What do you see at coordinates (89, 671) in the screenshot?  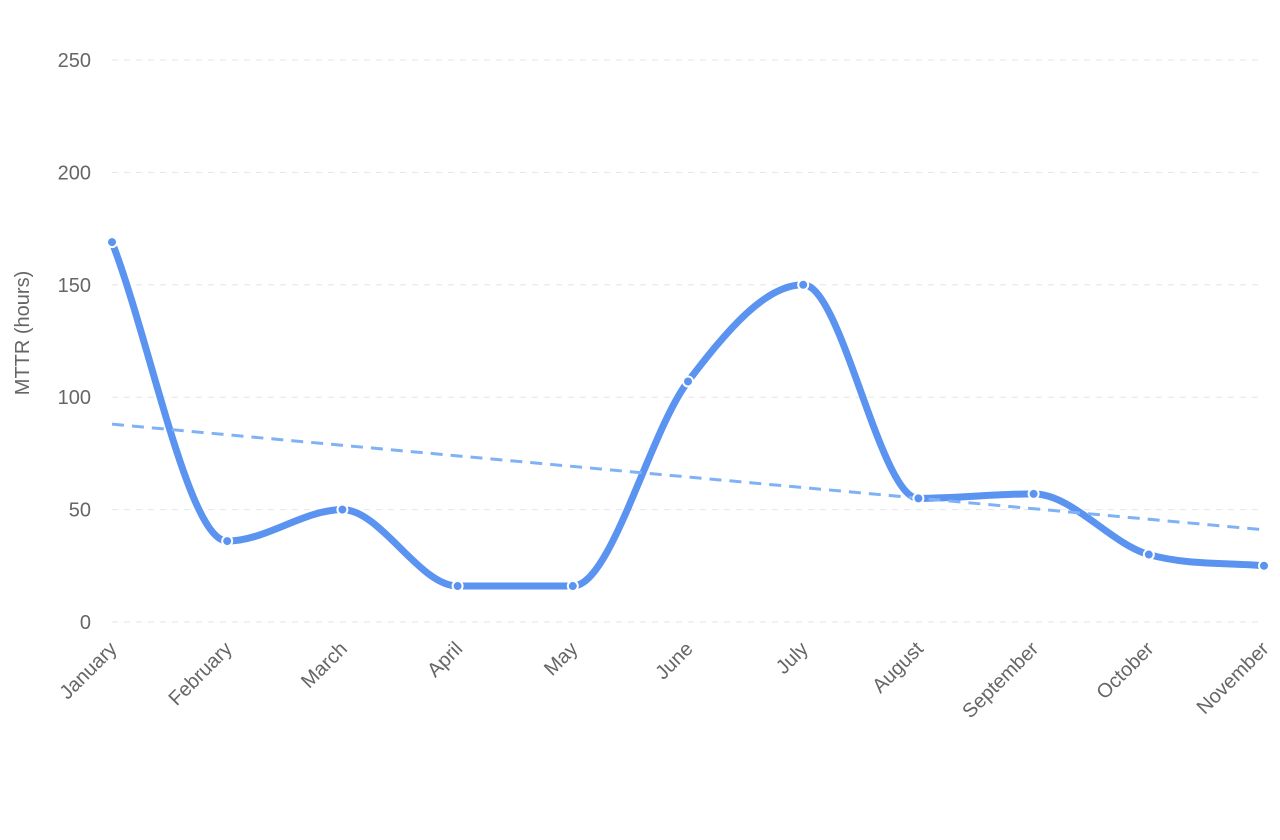 I see `x-tick-label: January` at bounding box center [89, 671].